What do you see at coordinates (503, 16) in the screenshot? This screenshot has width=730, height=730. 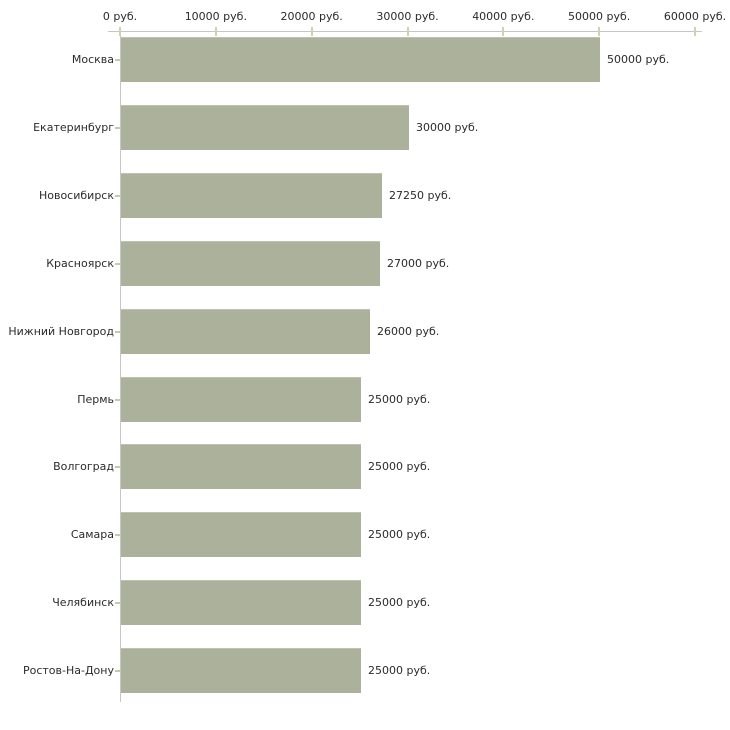 I see `x-axis-tick-label: 40000 руб.` at bounding box center [503, 16].